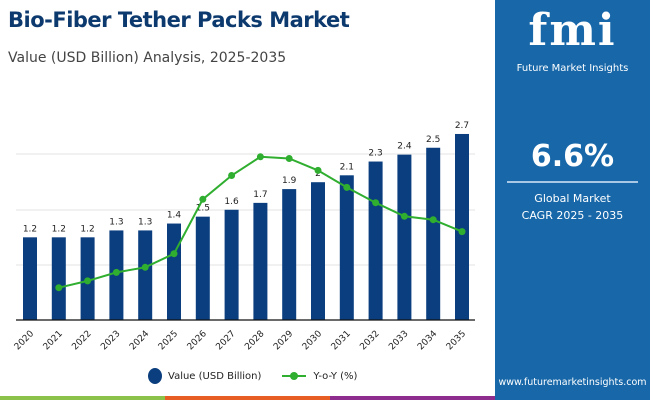  What do you see at coordinates (572, 207) in the screenshot?
I see `cagr-label: Global Market CAGR 2025 - 2035` at bounding box center [572, 207].